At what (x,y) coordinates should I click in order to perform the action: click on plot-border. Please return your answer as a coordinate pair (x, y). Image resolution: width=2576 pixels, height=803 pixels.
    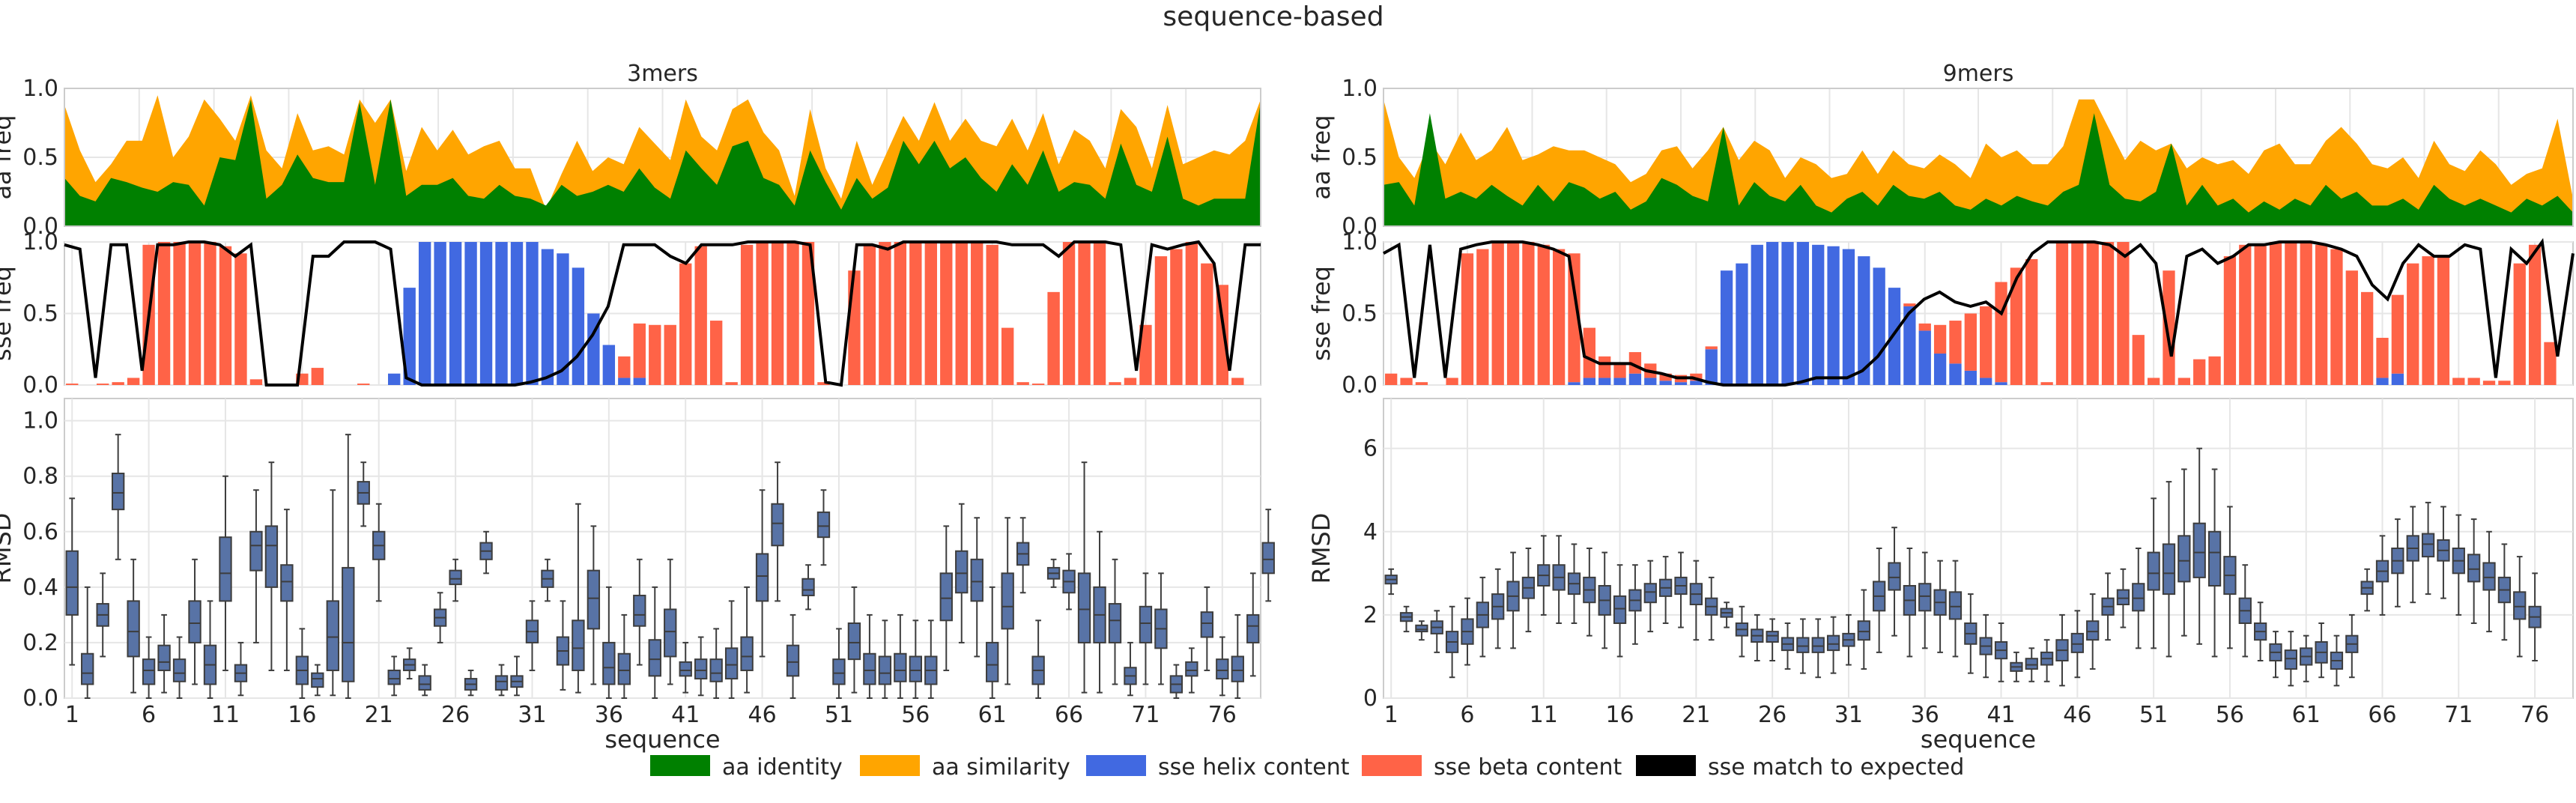
    Looking at the image, I should click on (1978, 157).